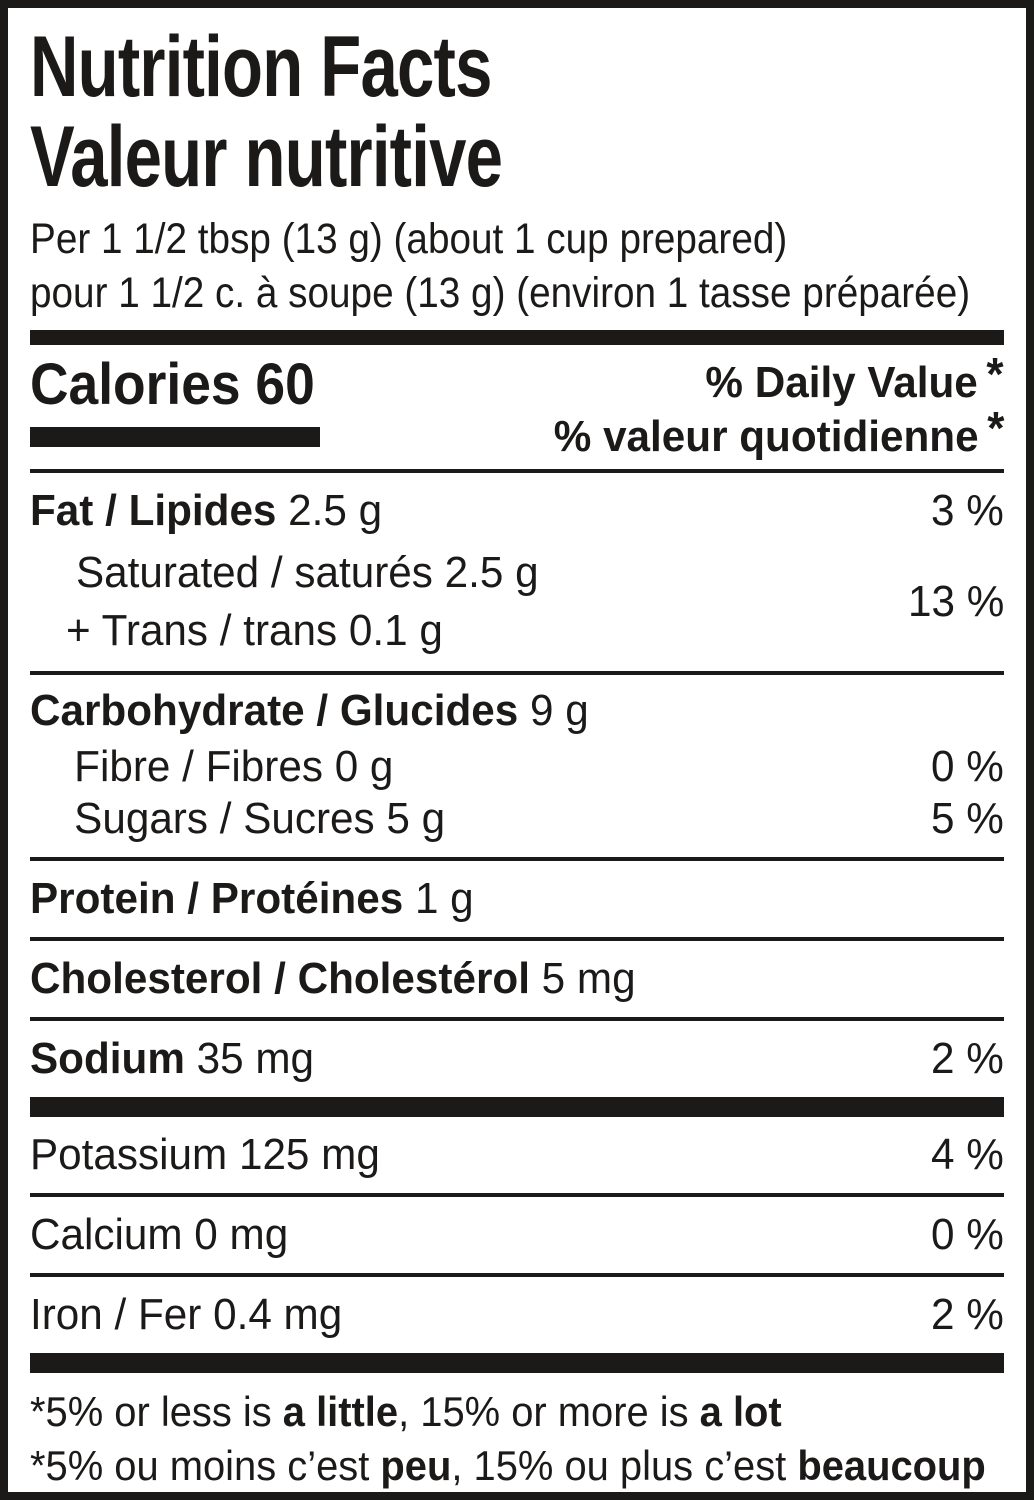 The image size is (1034, 1500). What do you see at coordinates (116, 1314) in the screenshot?
I see `iron-name: Iron / Fer` at bounding box center [116, 1314].